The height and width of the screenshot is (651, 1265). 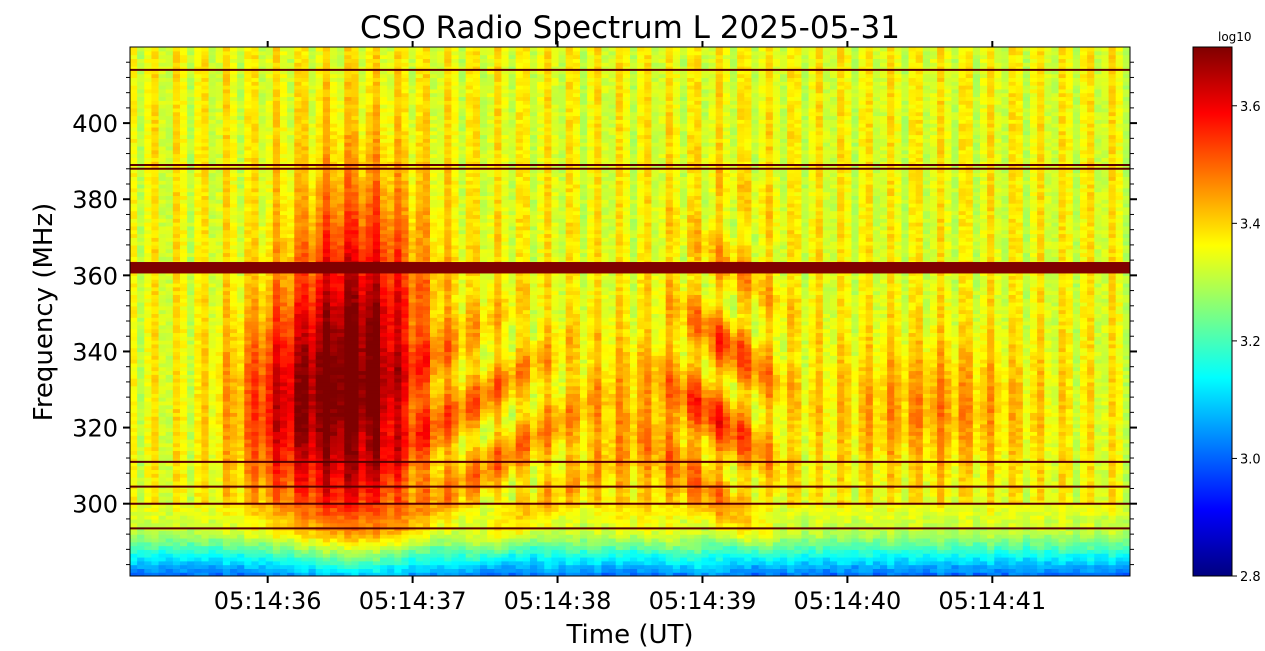 What do you see at coordinates (1212, 311) in the screenshot?
I see `colorbar-scale` at bounding box center [1212, 311].